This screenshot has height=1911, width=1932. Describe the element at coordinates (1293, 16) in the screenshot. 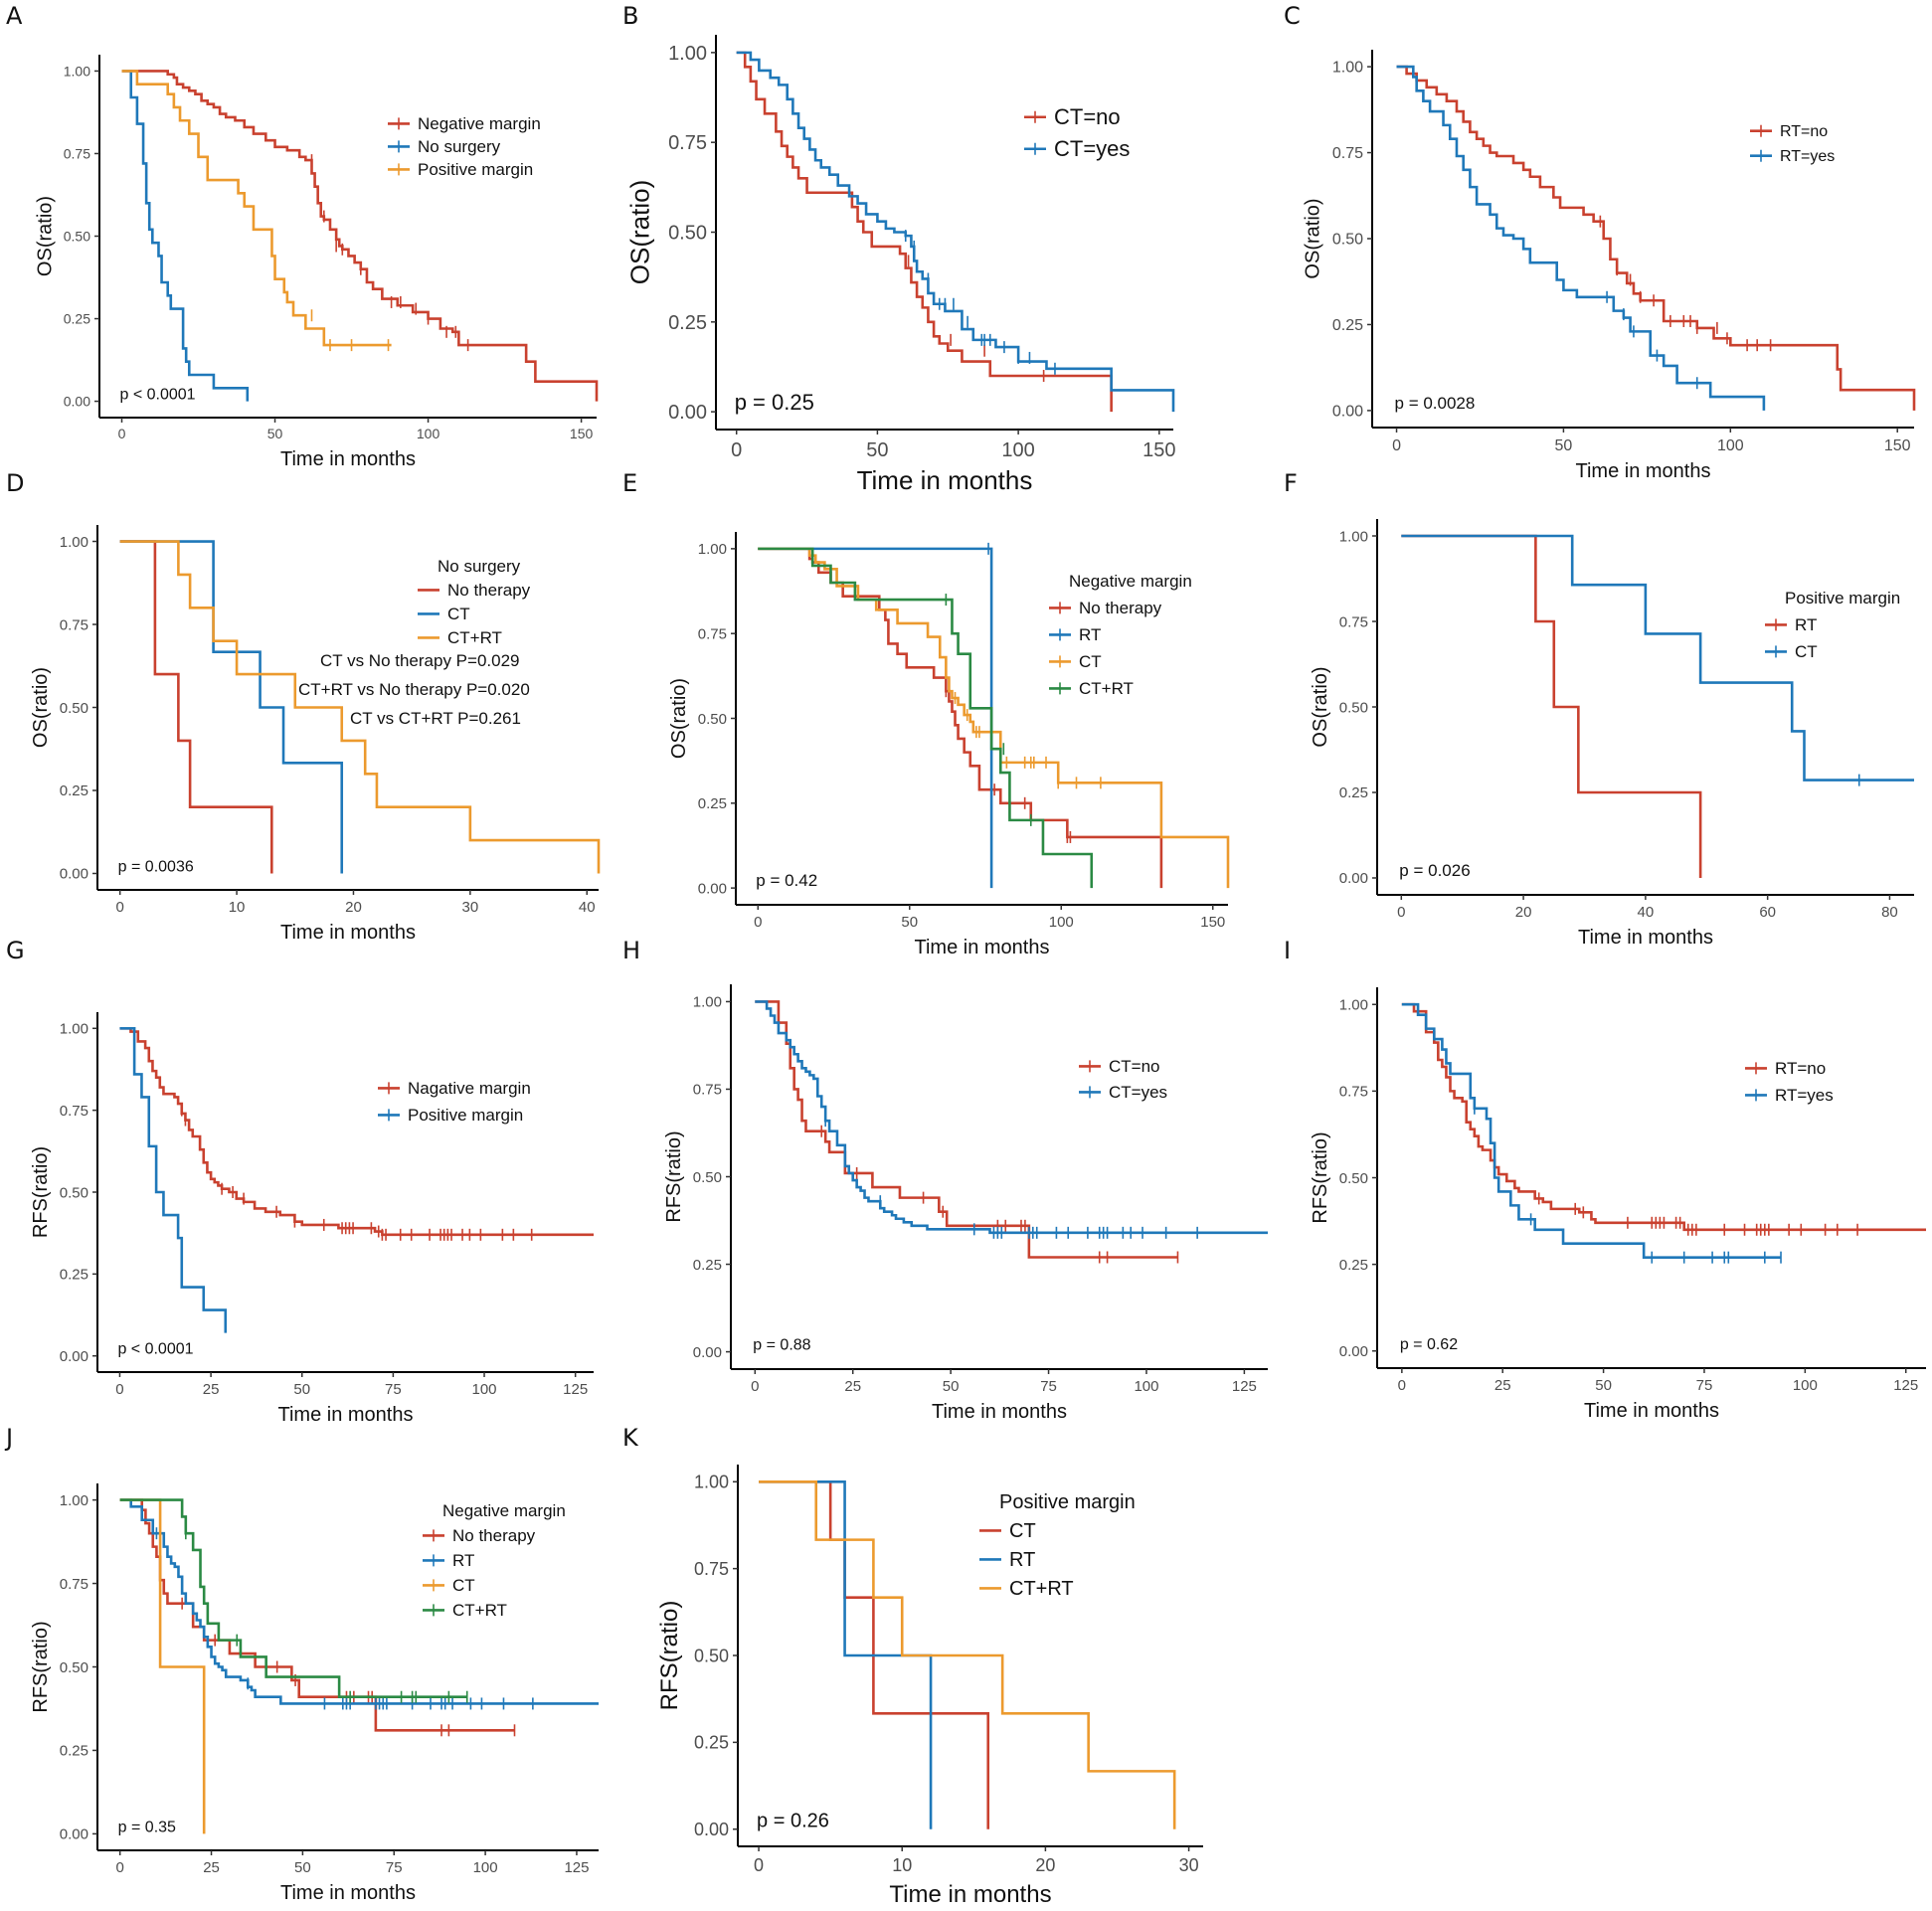

I see `panel-label: C` at that location.